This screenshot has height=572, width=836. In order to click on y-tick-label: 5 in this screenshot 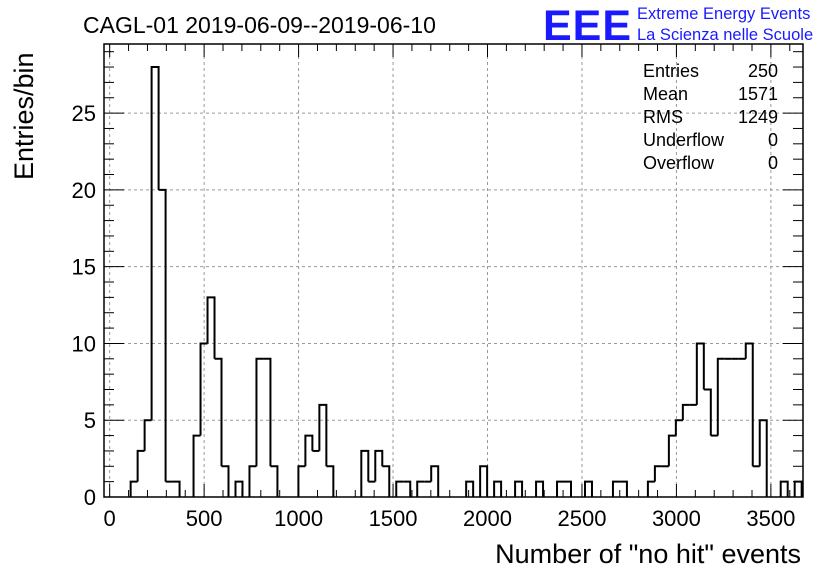, I will do `click(90, 420)`.